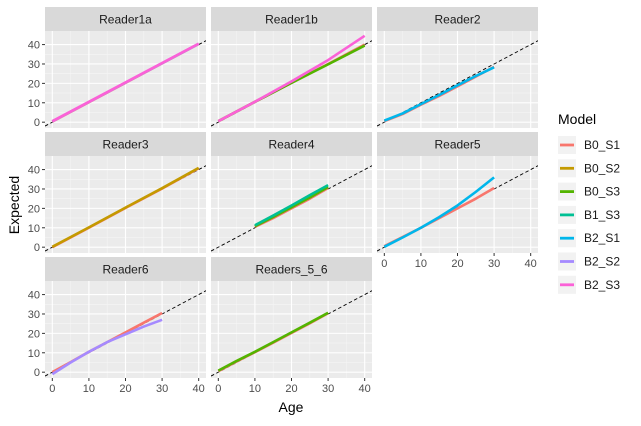  I want to click on panel-title-reader1a: Reader1a, so click(125, 20).